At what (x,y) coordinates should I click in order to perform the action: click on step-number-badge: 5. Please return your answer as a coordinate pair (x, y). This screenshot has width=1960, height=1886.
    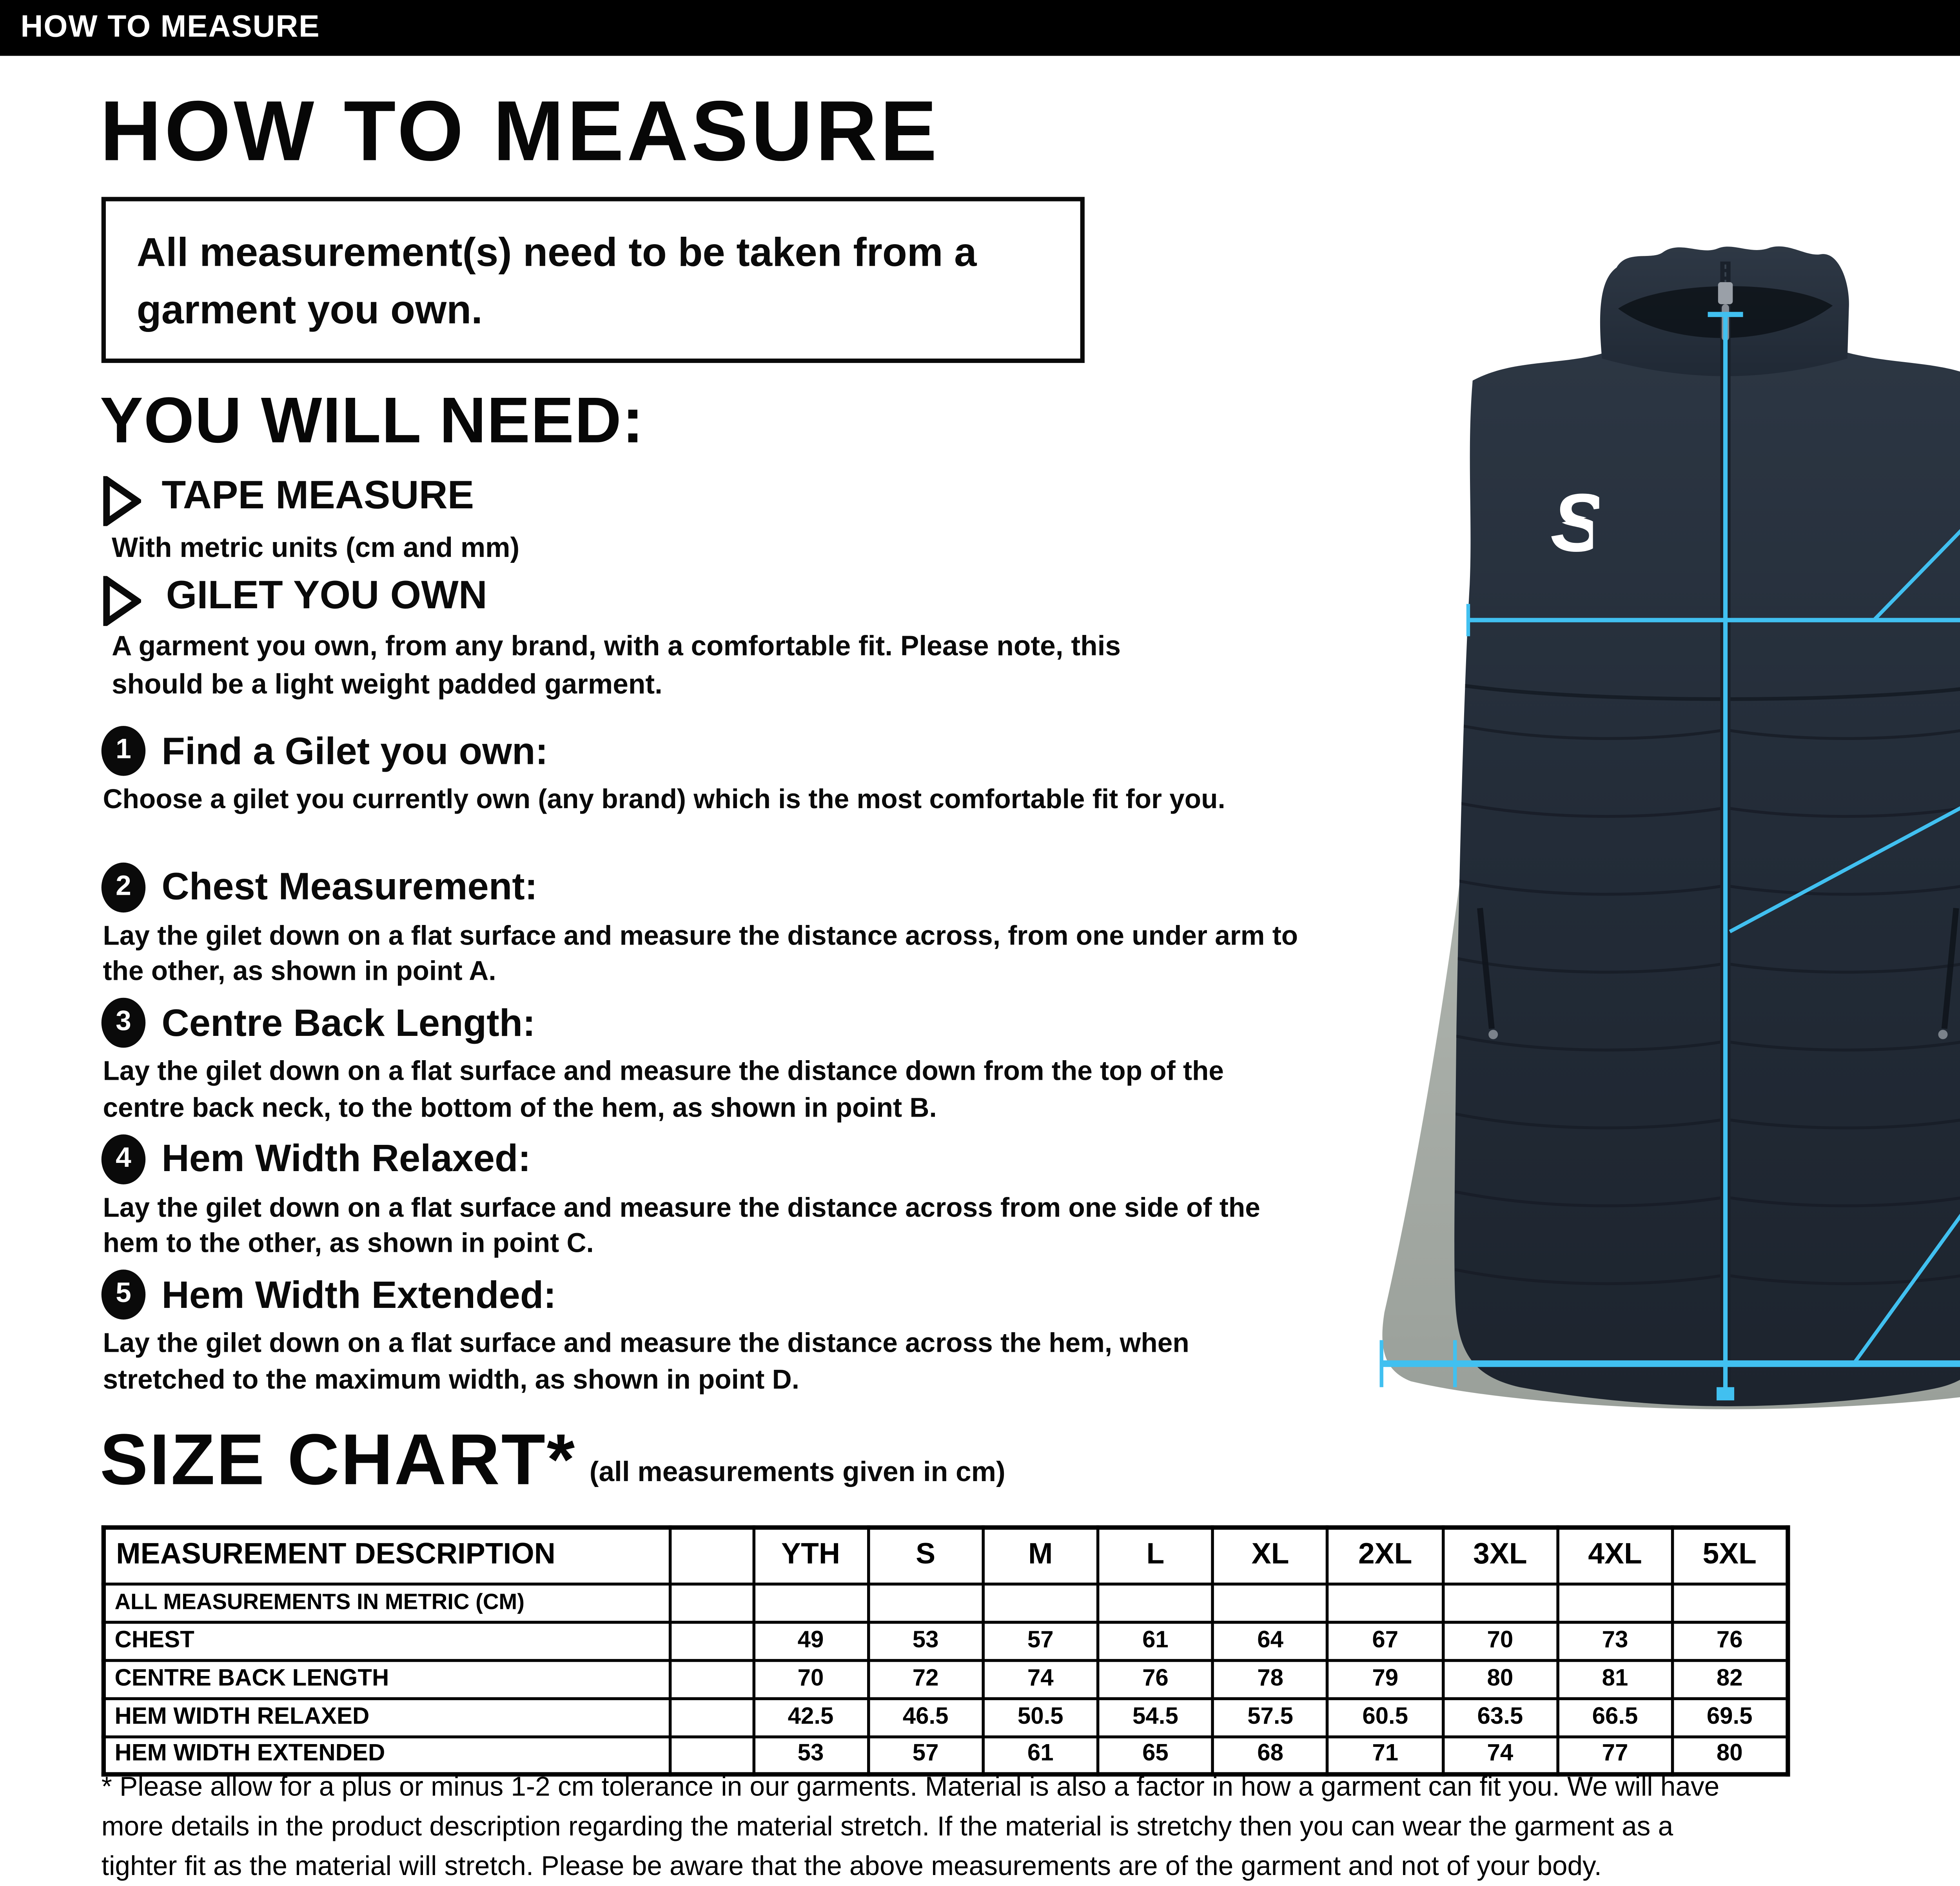
    Looking at the image, I should click on (123, 1295).